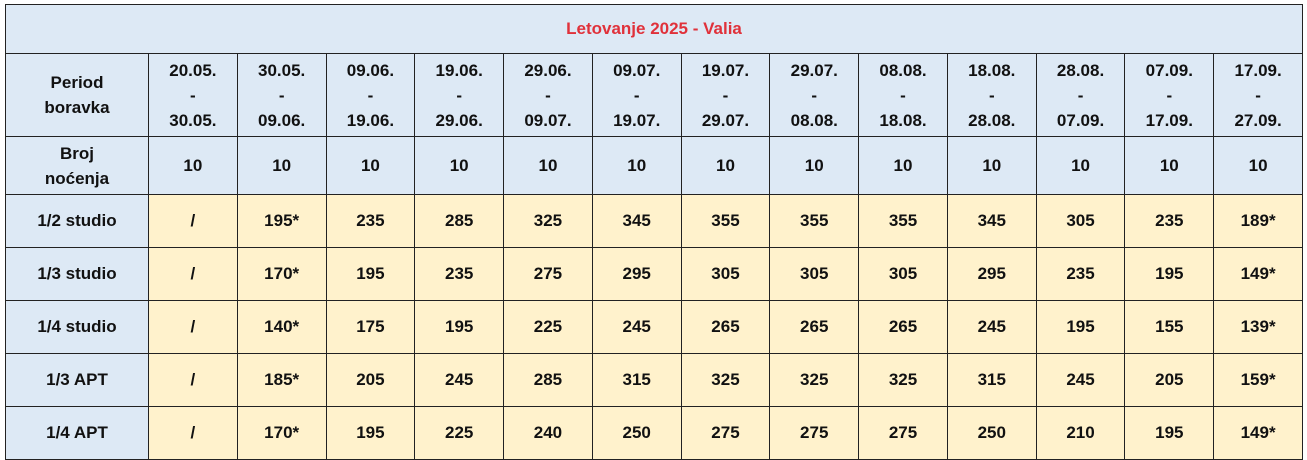 The width and height of the screenshot is (1307, 460). I want to click on nights-label: Broj noćenja, so click(77, 165).